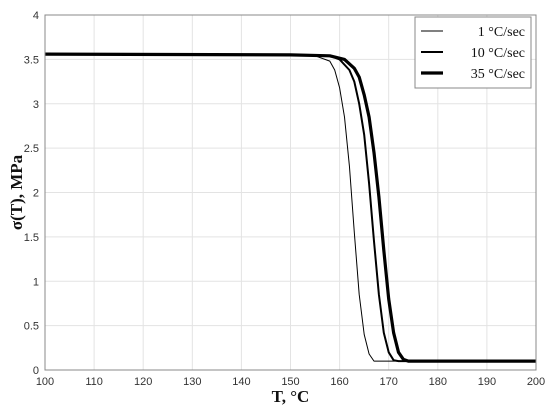  What do you see at coordinates (241, 382) in the screenshot?
I see `x-tick-label: 140` at bounding box center [241, 382].